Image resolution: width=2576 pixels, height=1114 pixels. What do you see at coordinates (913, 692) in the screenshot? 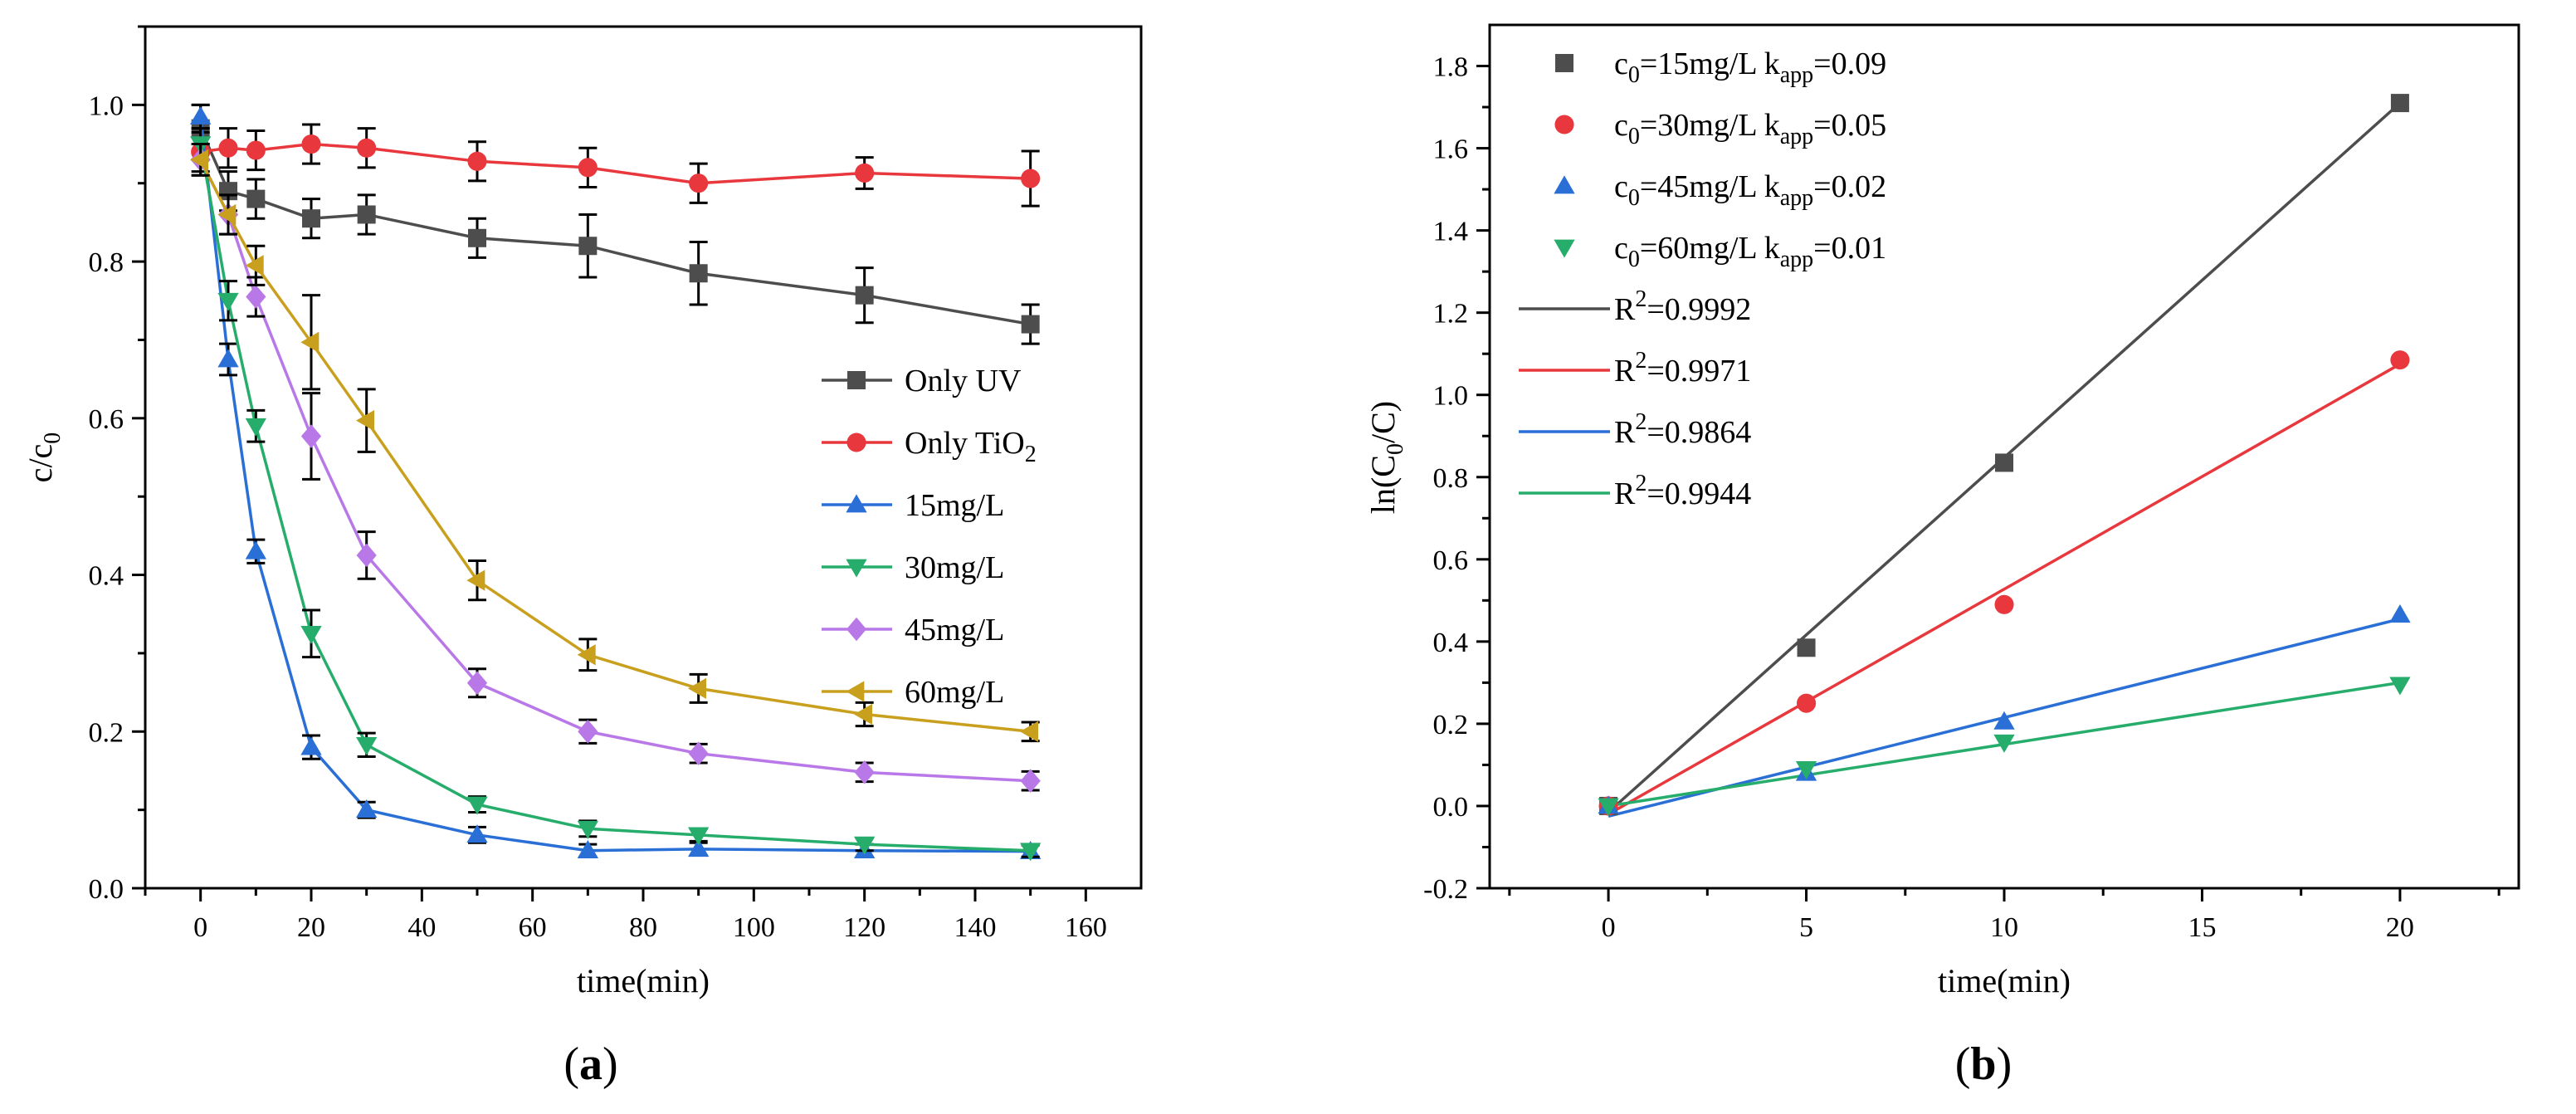
I see `panel-a-legend-item: 60mg/L` at bounding box center [913, 692].